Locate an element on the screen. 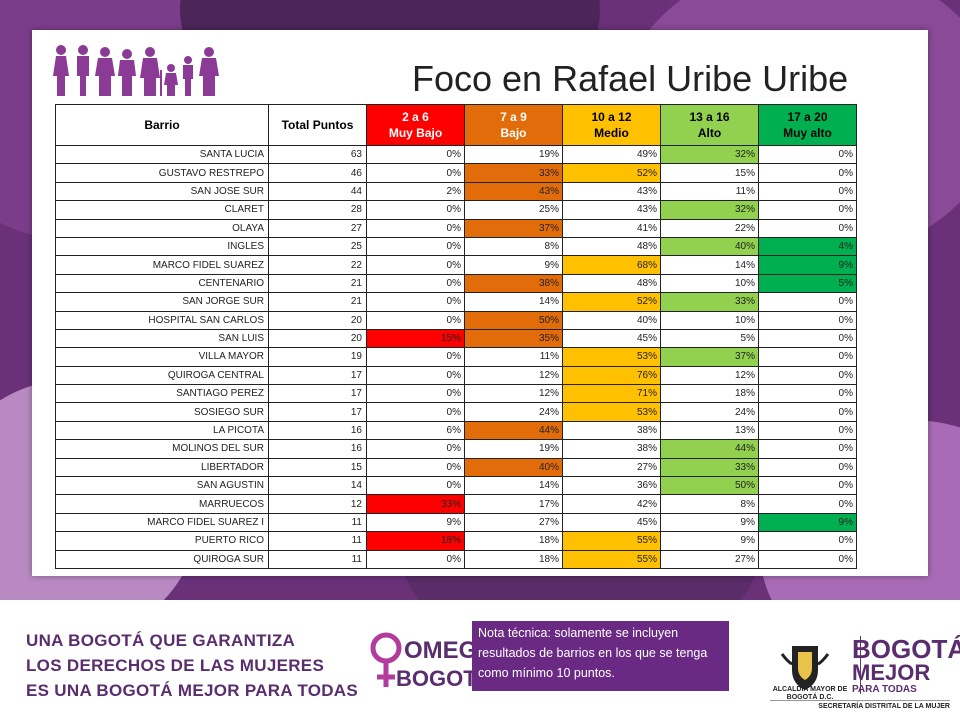 The width and height of the screenshot is (960, 720). percent-cell: 49% is located at coordinates (611, 154).